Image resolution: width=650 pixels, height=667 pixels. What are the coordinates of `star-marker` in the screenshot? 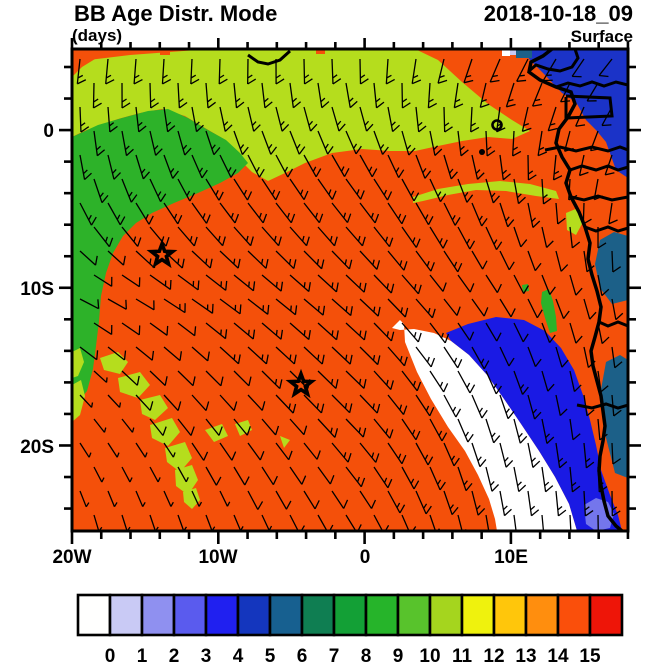 It's located at (301, 383).